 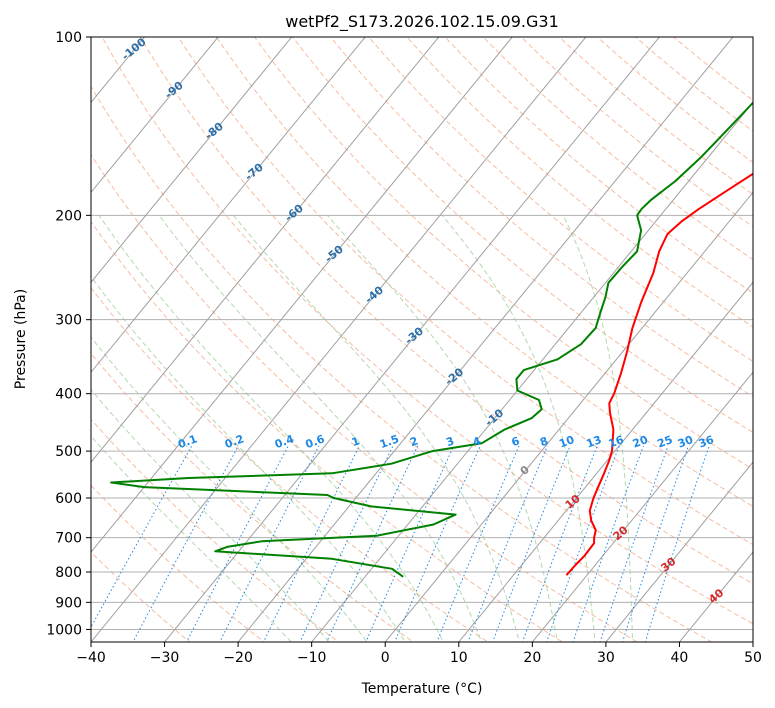 What do you see at coordinates (450, 441) in the screenshot?
I see `mixing-ratio-label: 3` at bounding box center [450, 441].